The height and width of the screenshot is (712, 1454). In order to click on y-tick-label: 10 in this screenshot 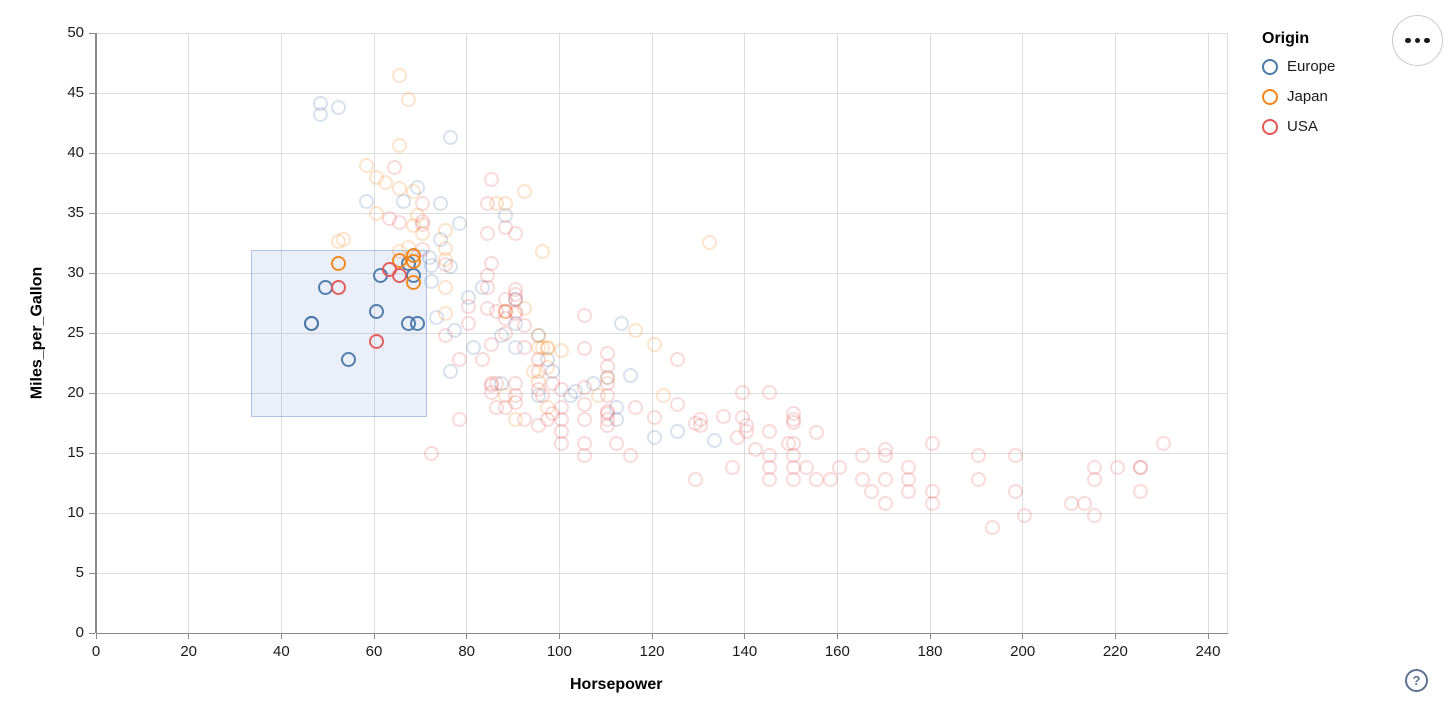, I will do `click(75, 512)`.